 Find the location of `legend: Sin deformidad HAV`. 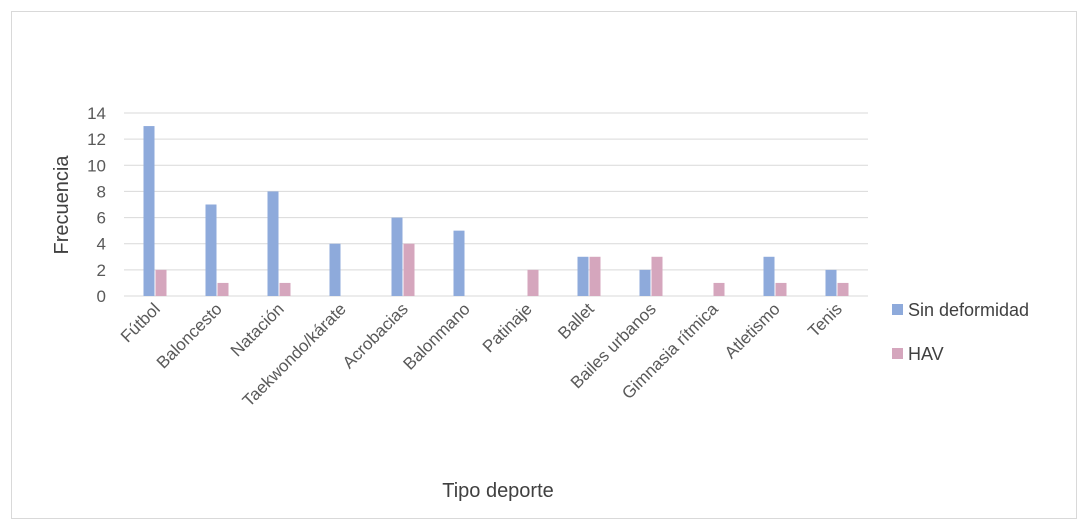

legend: Sin deformidad HAV is located at coordinates (960, 332).